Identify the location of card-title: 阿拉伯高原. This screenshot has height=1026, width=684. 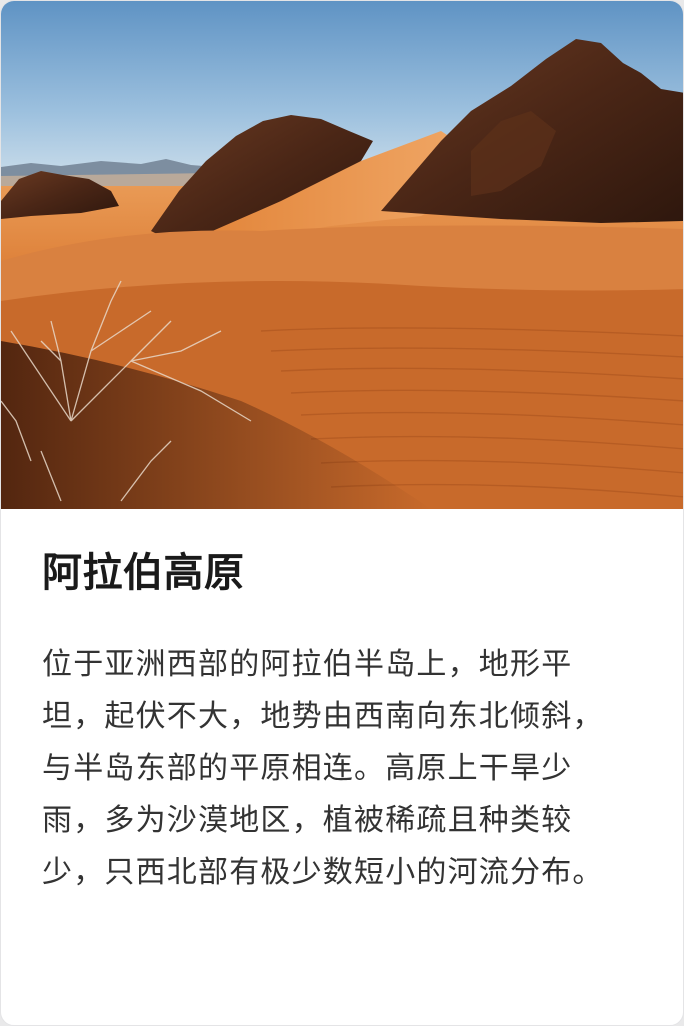
(143, 573).